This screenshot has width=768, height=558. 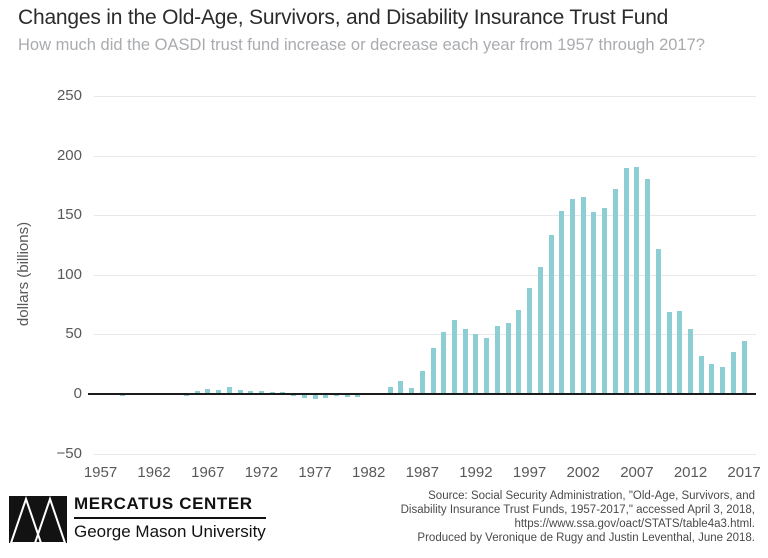 What do you see at coordinates (369, 472) in the screenshot?
I see `x-tick-label: 1982` at bounding box center [369, 472].